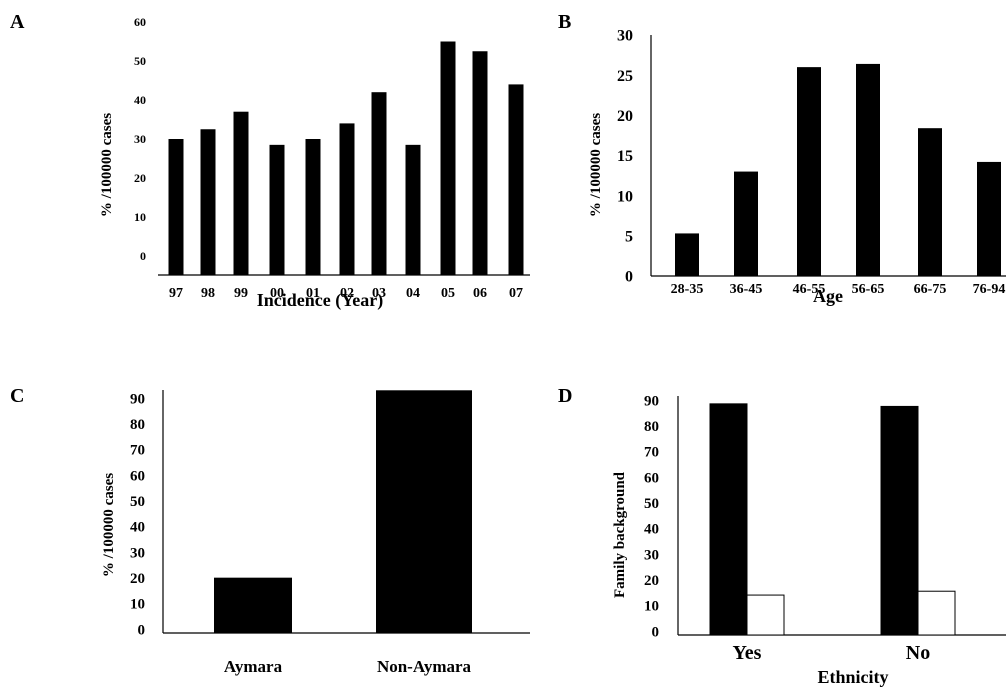 The height and width of the screenshot is (689, 1006). I want to click on panel-a-ytick: 50, so click(140, 61).